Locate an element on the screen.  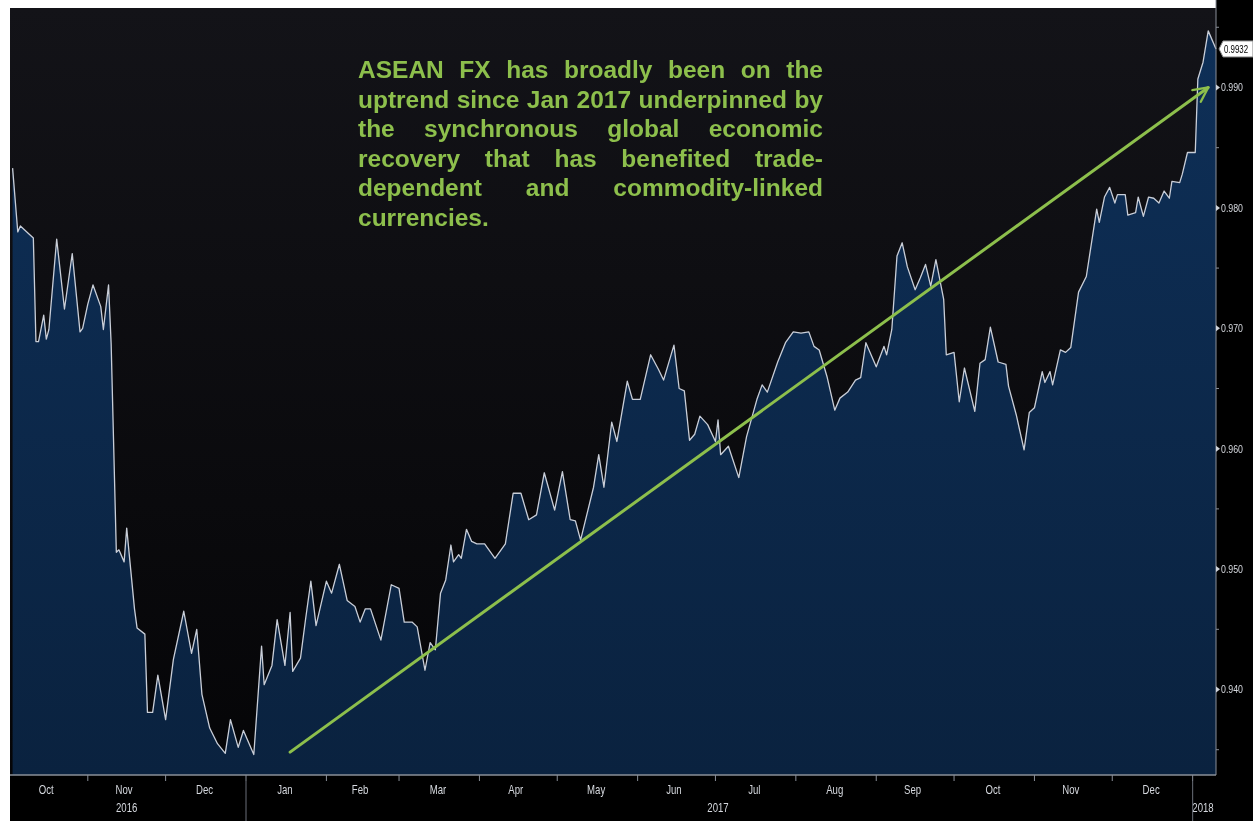
y-tick-label: 0.950 is located at coordinates (1232, 569).